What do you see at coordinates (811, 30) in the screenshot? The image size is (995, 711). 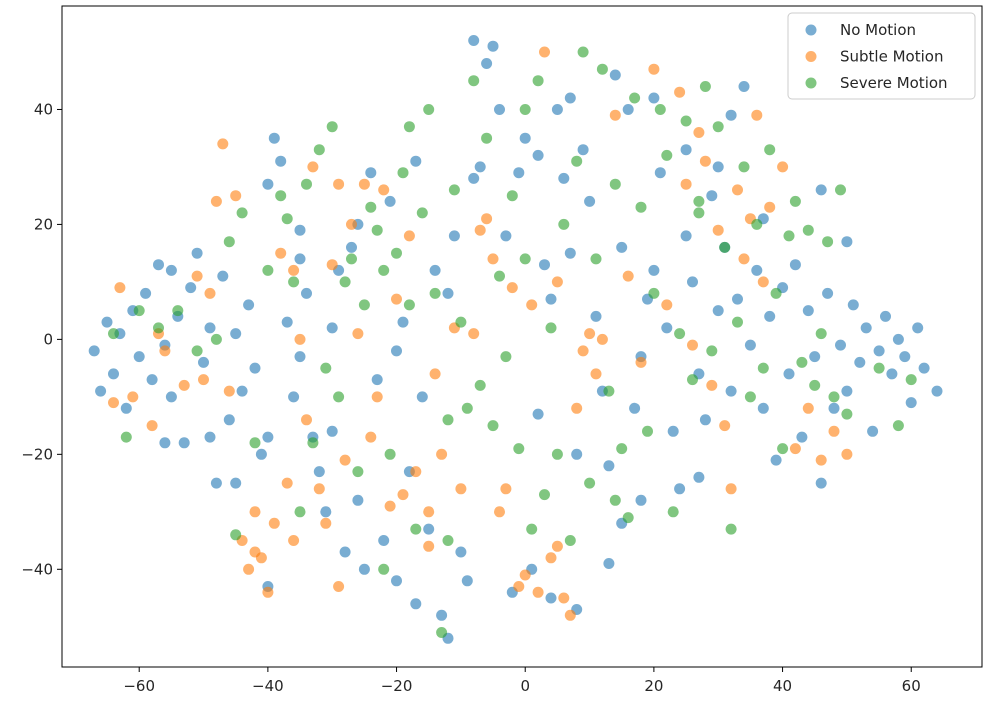 I see `legend-marker` at bounding box center [811, 30].